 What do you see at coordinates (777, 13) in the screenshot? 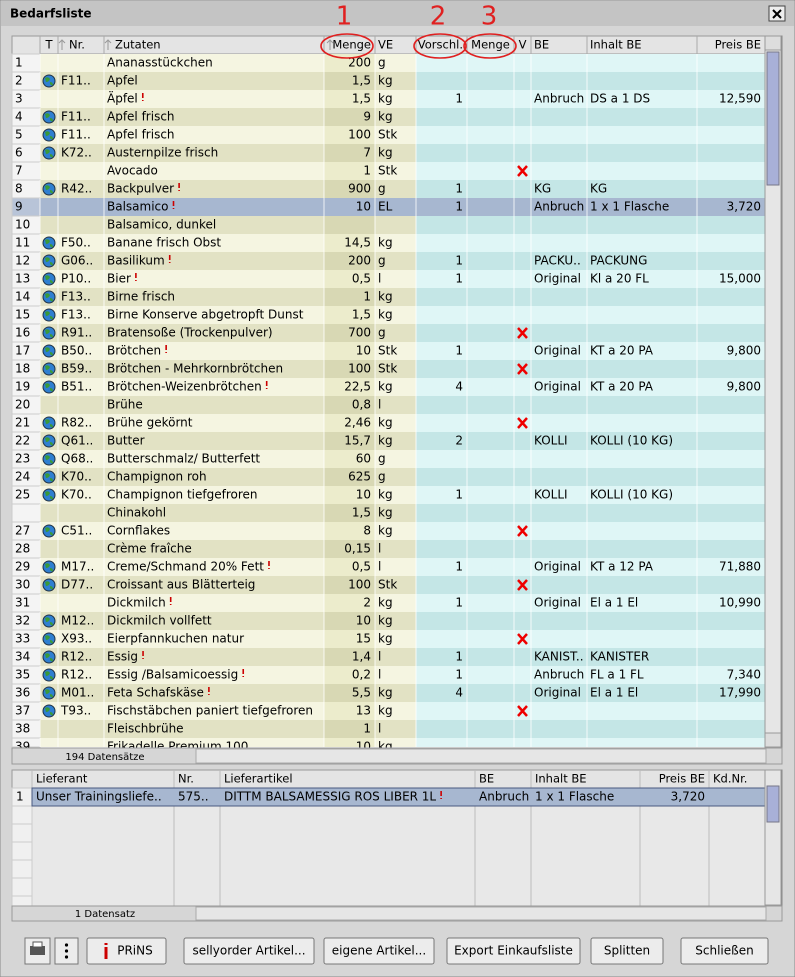
I see `close-button` at bounding box center [777, 13].